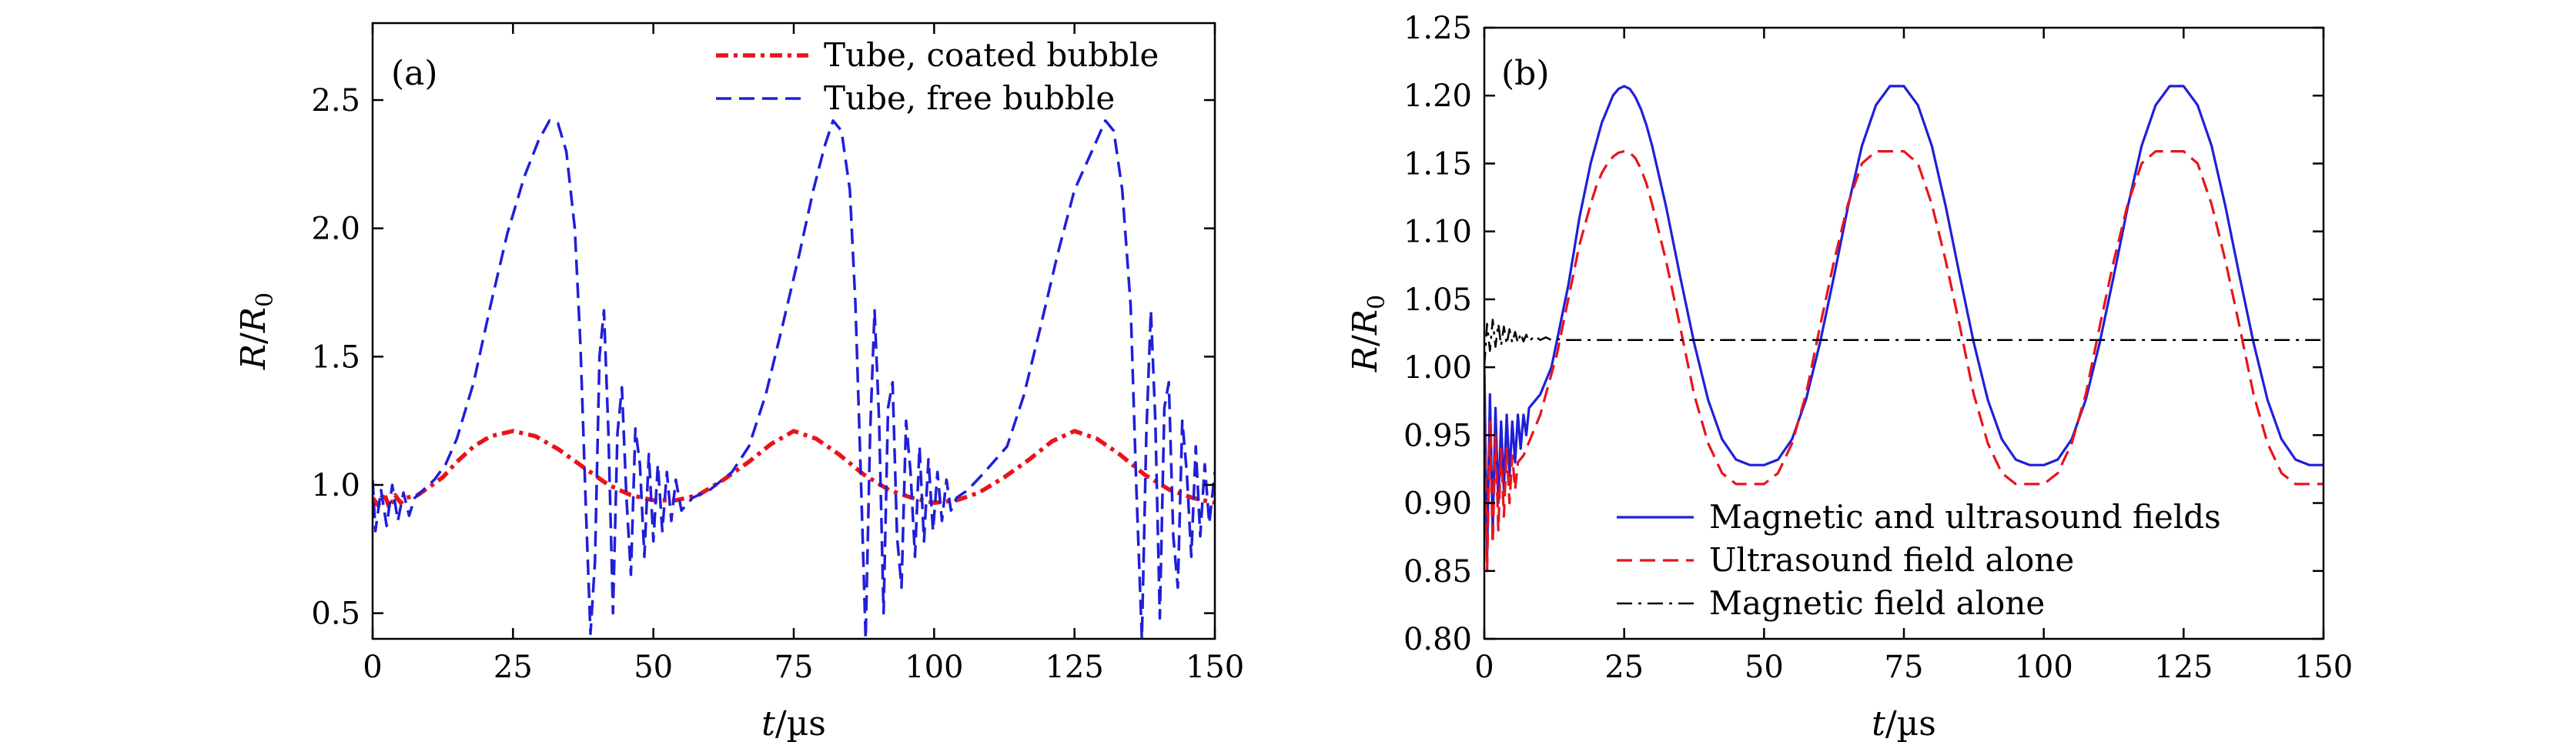 The width and height of the screenshot is (2576, 752). I want to click on y-tick-label: 1.5, so click(336, 357).